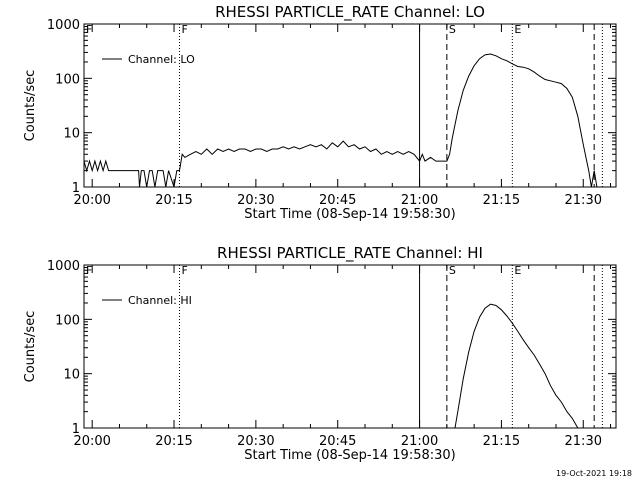  I want to click on legend-entry: Channel: HI, so click(160, 300).